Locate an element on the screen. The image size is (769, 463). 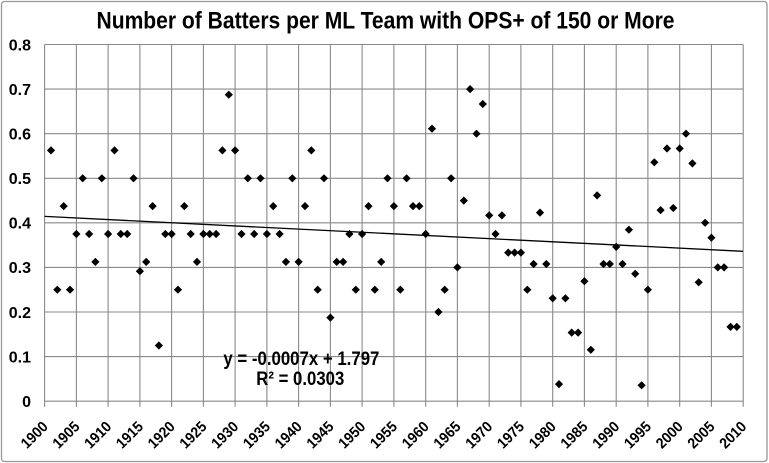
svg-text: 0.7 is located at coordinates (20, 90).